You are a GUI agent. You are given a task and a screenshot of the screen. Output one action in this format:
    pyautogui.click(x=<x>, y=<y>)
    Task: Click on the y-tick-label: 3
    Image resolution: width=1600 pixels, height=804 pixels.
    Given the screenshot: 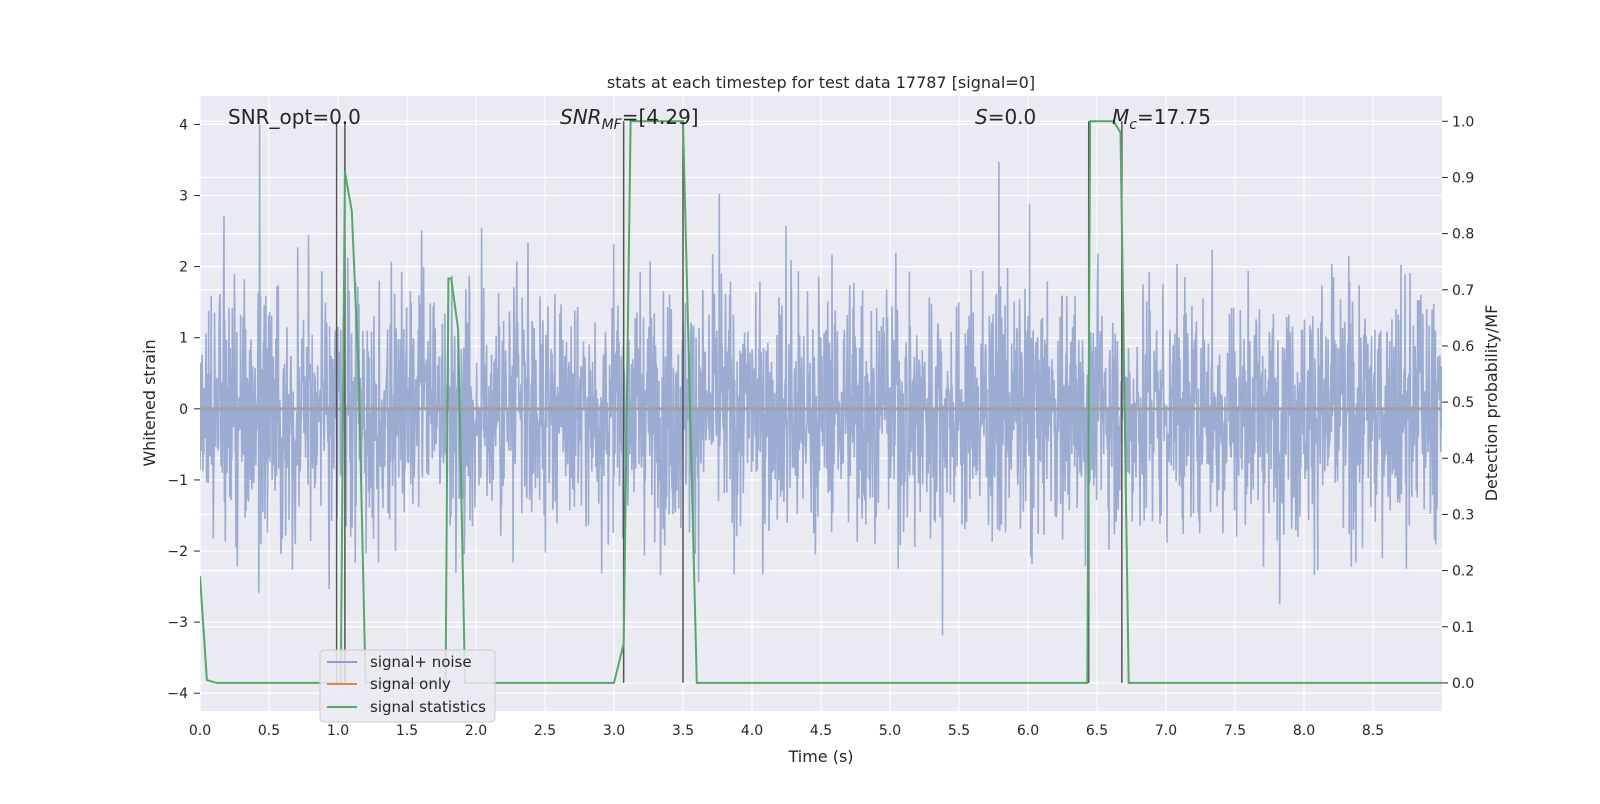 What is the action you would take?
    pyautogui.click(x=183, y=197)
    